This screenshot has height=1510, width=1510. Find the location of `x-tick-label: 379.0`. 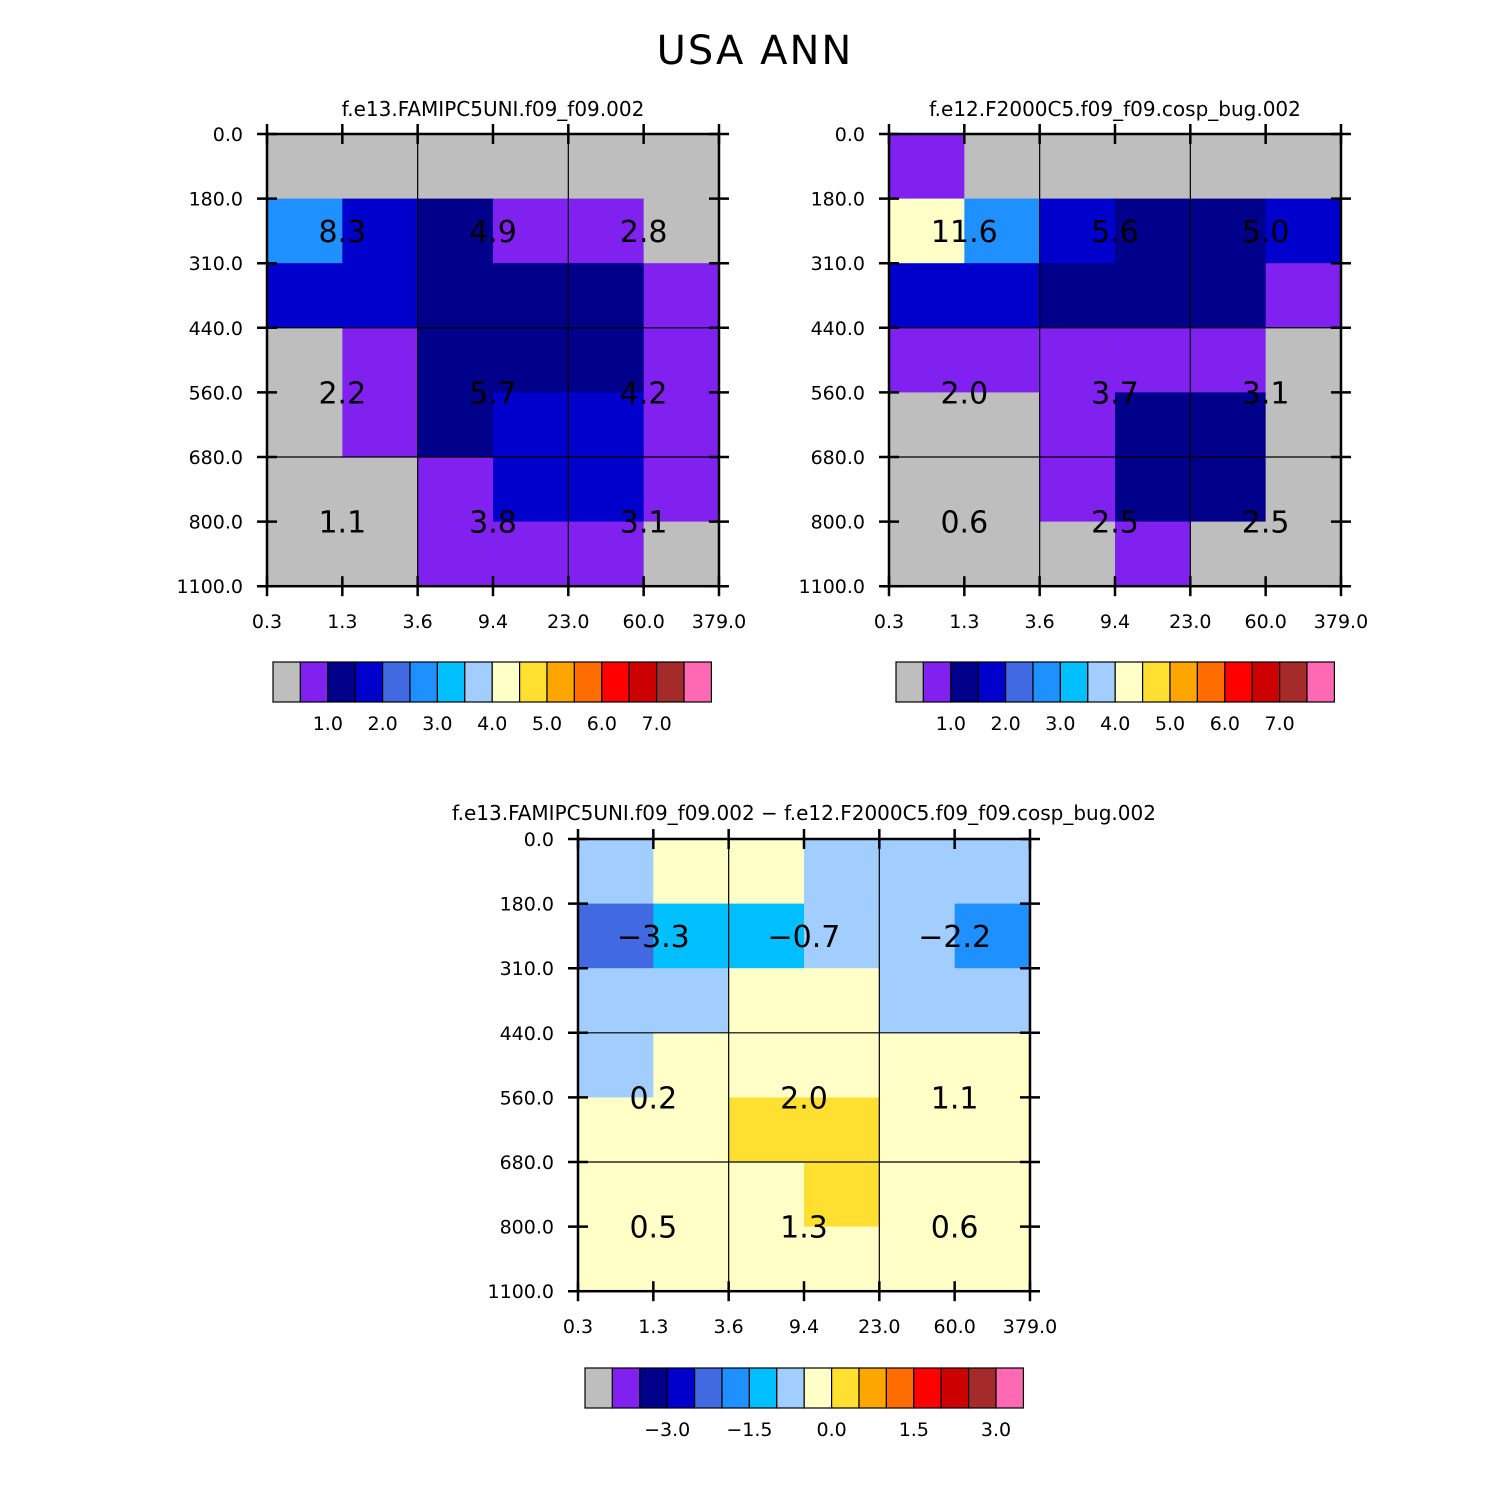

x-tick-label: 379.0 is located at coordinates (719, 622).